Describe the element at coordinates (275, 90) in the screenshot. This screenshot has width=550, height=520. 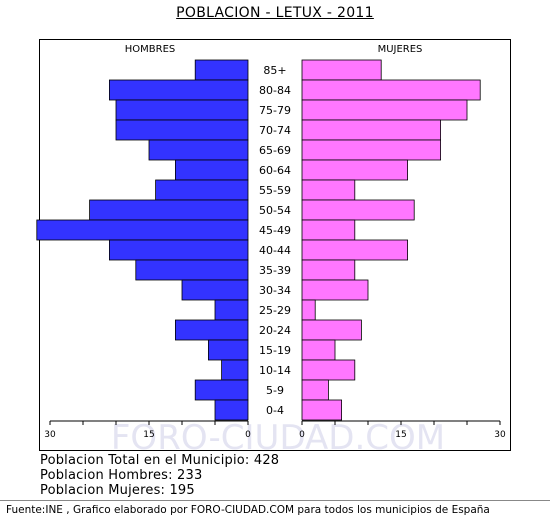
I see `age-label-80-84: 80-84` at that location.